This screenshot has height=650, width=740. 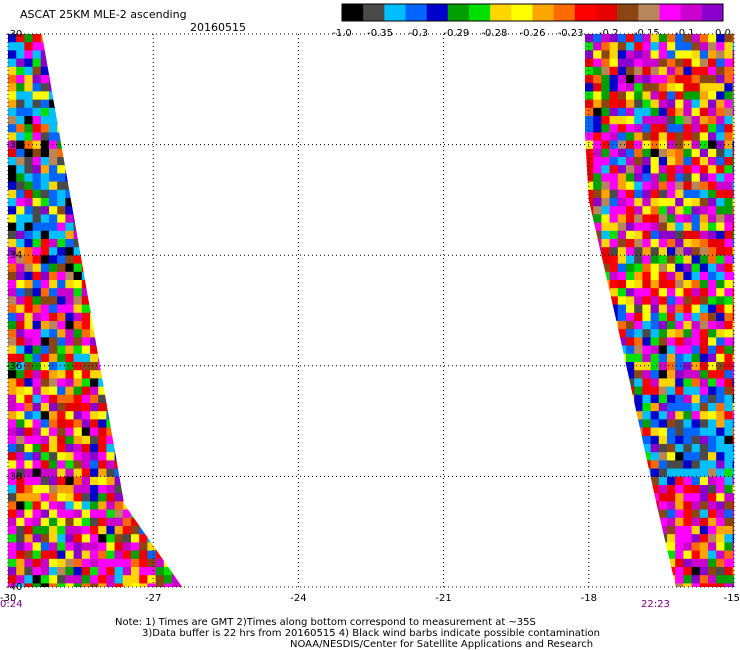 What do you see at coordinates (522, 12) in the screenshot?
I see `colorbar-segment` at bounding box center [522, 12].